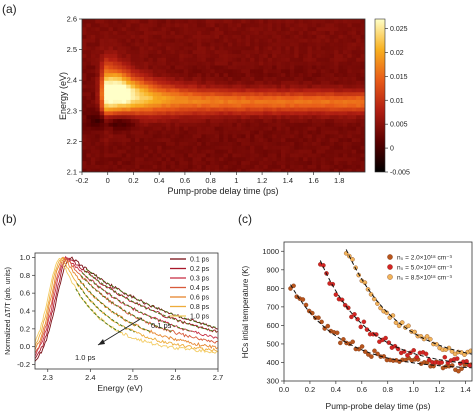  Describe the element at coordinates (337, 333) in the screenshot. I see `data-point` at that location.